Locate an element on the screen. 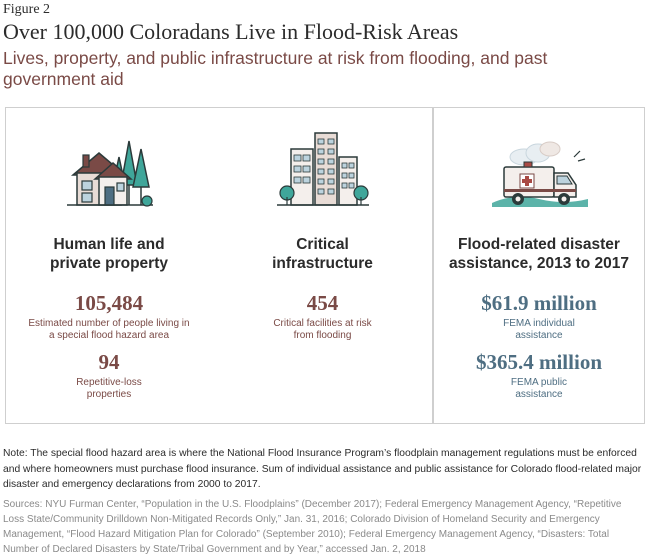  stat-desc-line: Estimated number of people living in is located at coordinates (109, 323).